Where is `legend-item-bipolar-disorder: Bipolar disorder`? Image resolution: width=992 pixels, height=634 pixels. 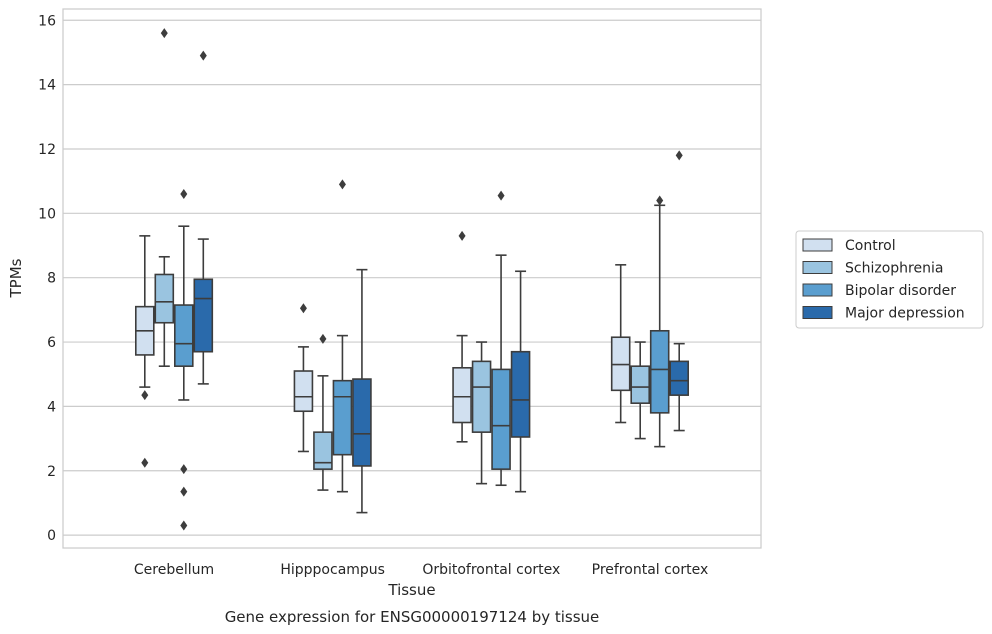 legend-item-bipolar-disorder: Bipolar disorder is located at coordinates (879, 291).